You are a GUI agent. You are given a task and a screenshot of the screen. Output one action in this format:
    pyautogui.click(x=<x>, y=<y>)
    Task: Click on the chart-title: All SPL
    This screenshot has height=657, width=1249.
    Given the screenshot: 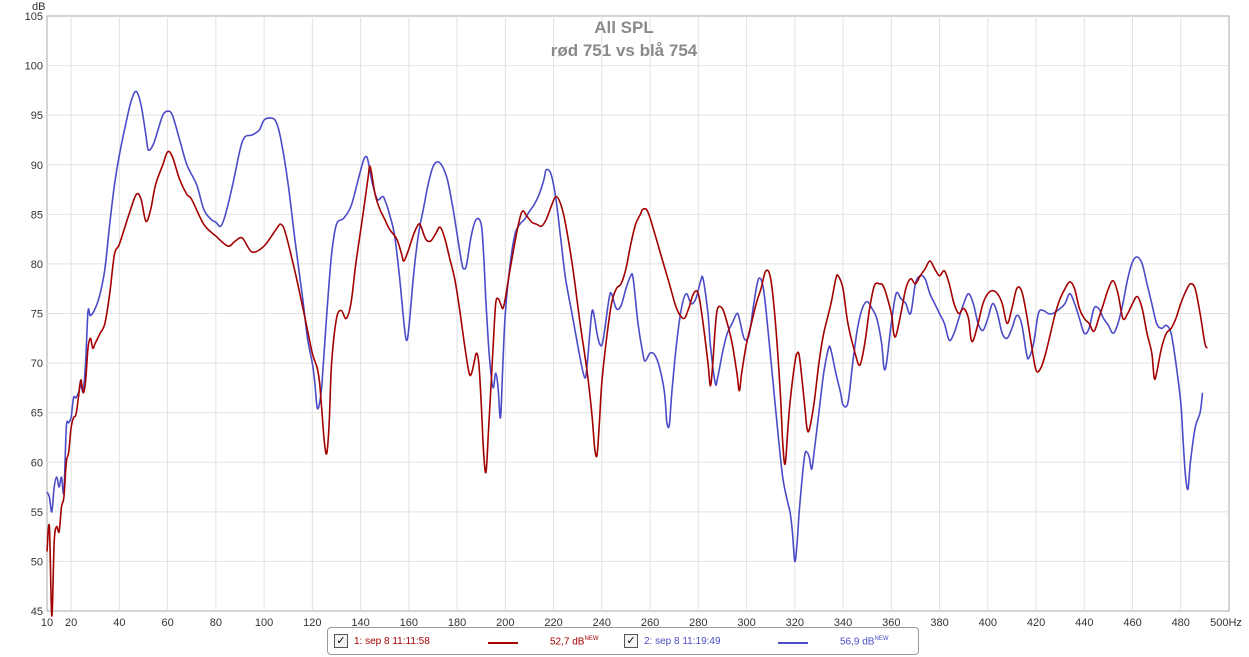 What is the action you would take?
    pyautogui.click(x=624, y=27)
    